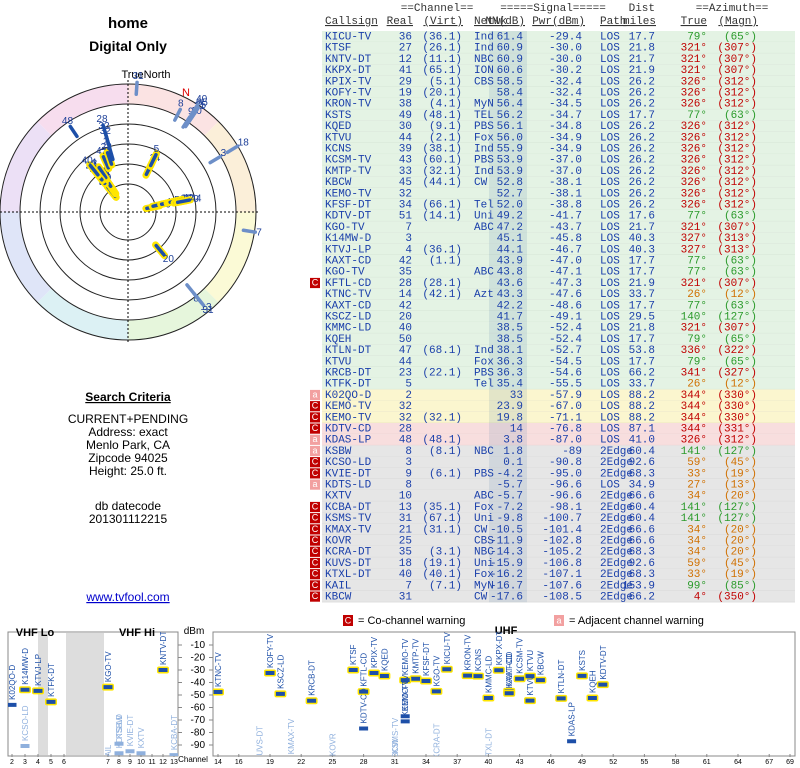  I want to click on cell-ch: 25, so click(405, 542).